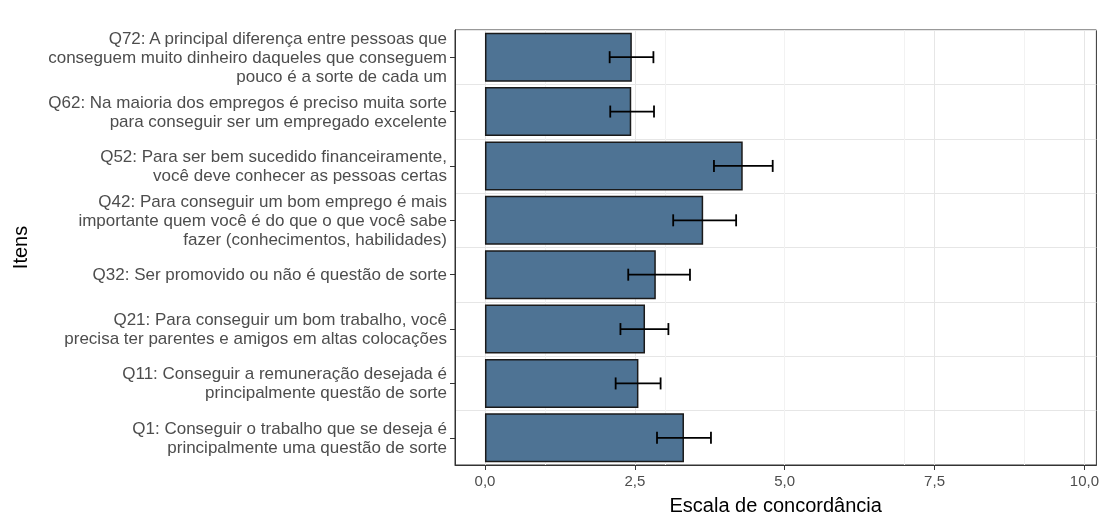 The height and width of the screenshot is (520, 1102). What do you see at coordinates (20, 247) in the screenshot?
I see `y-axis-title: Itens` at bounding box center [20, 247].